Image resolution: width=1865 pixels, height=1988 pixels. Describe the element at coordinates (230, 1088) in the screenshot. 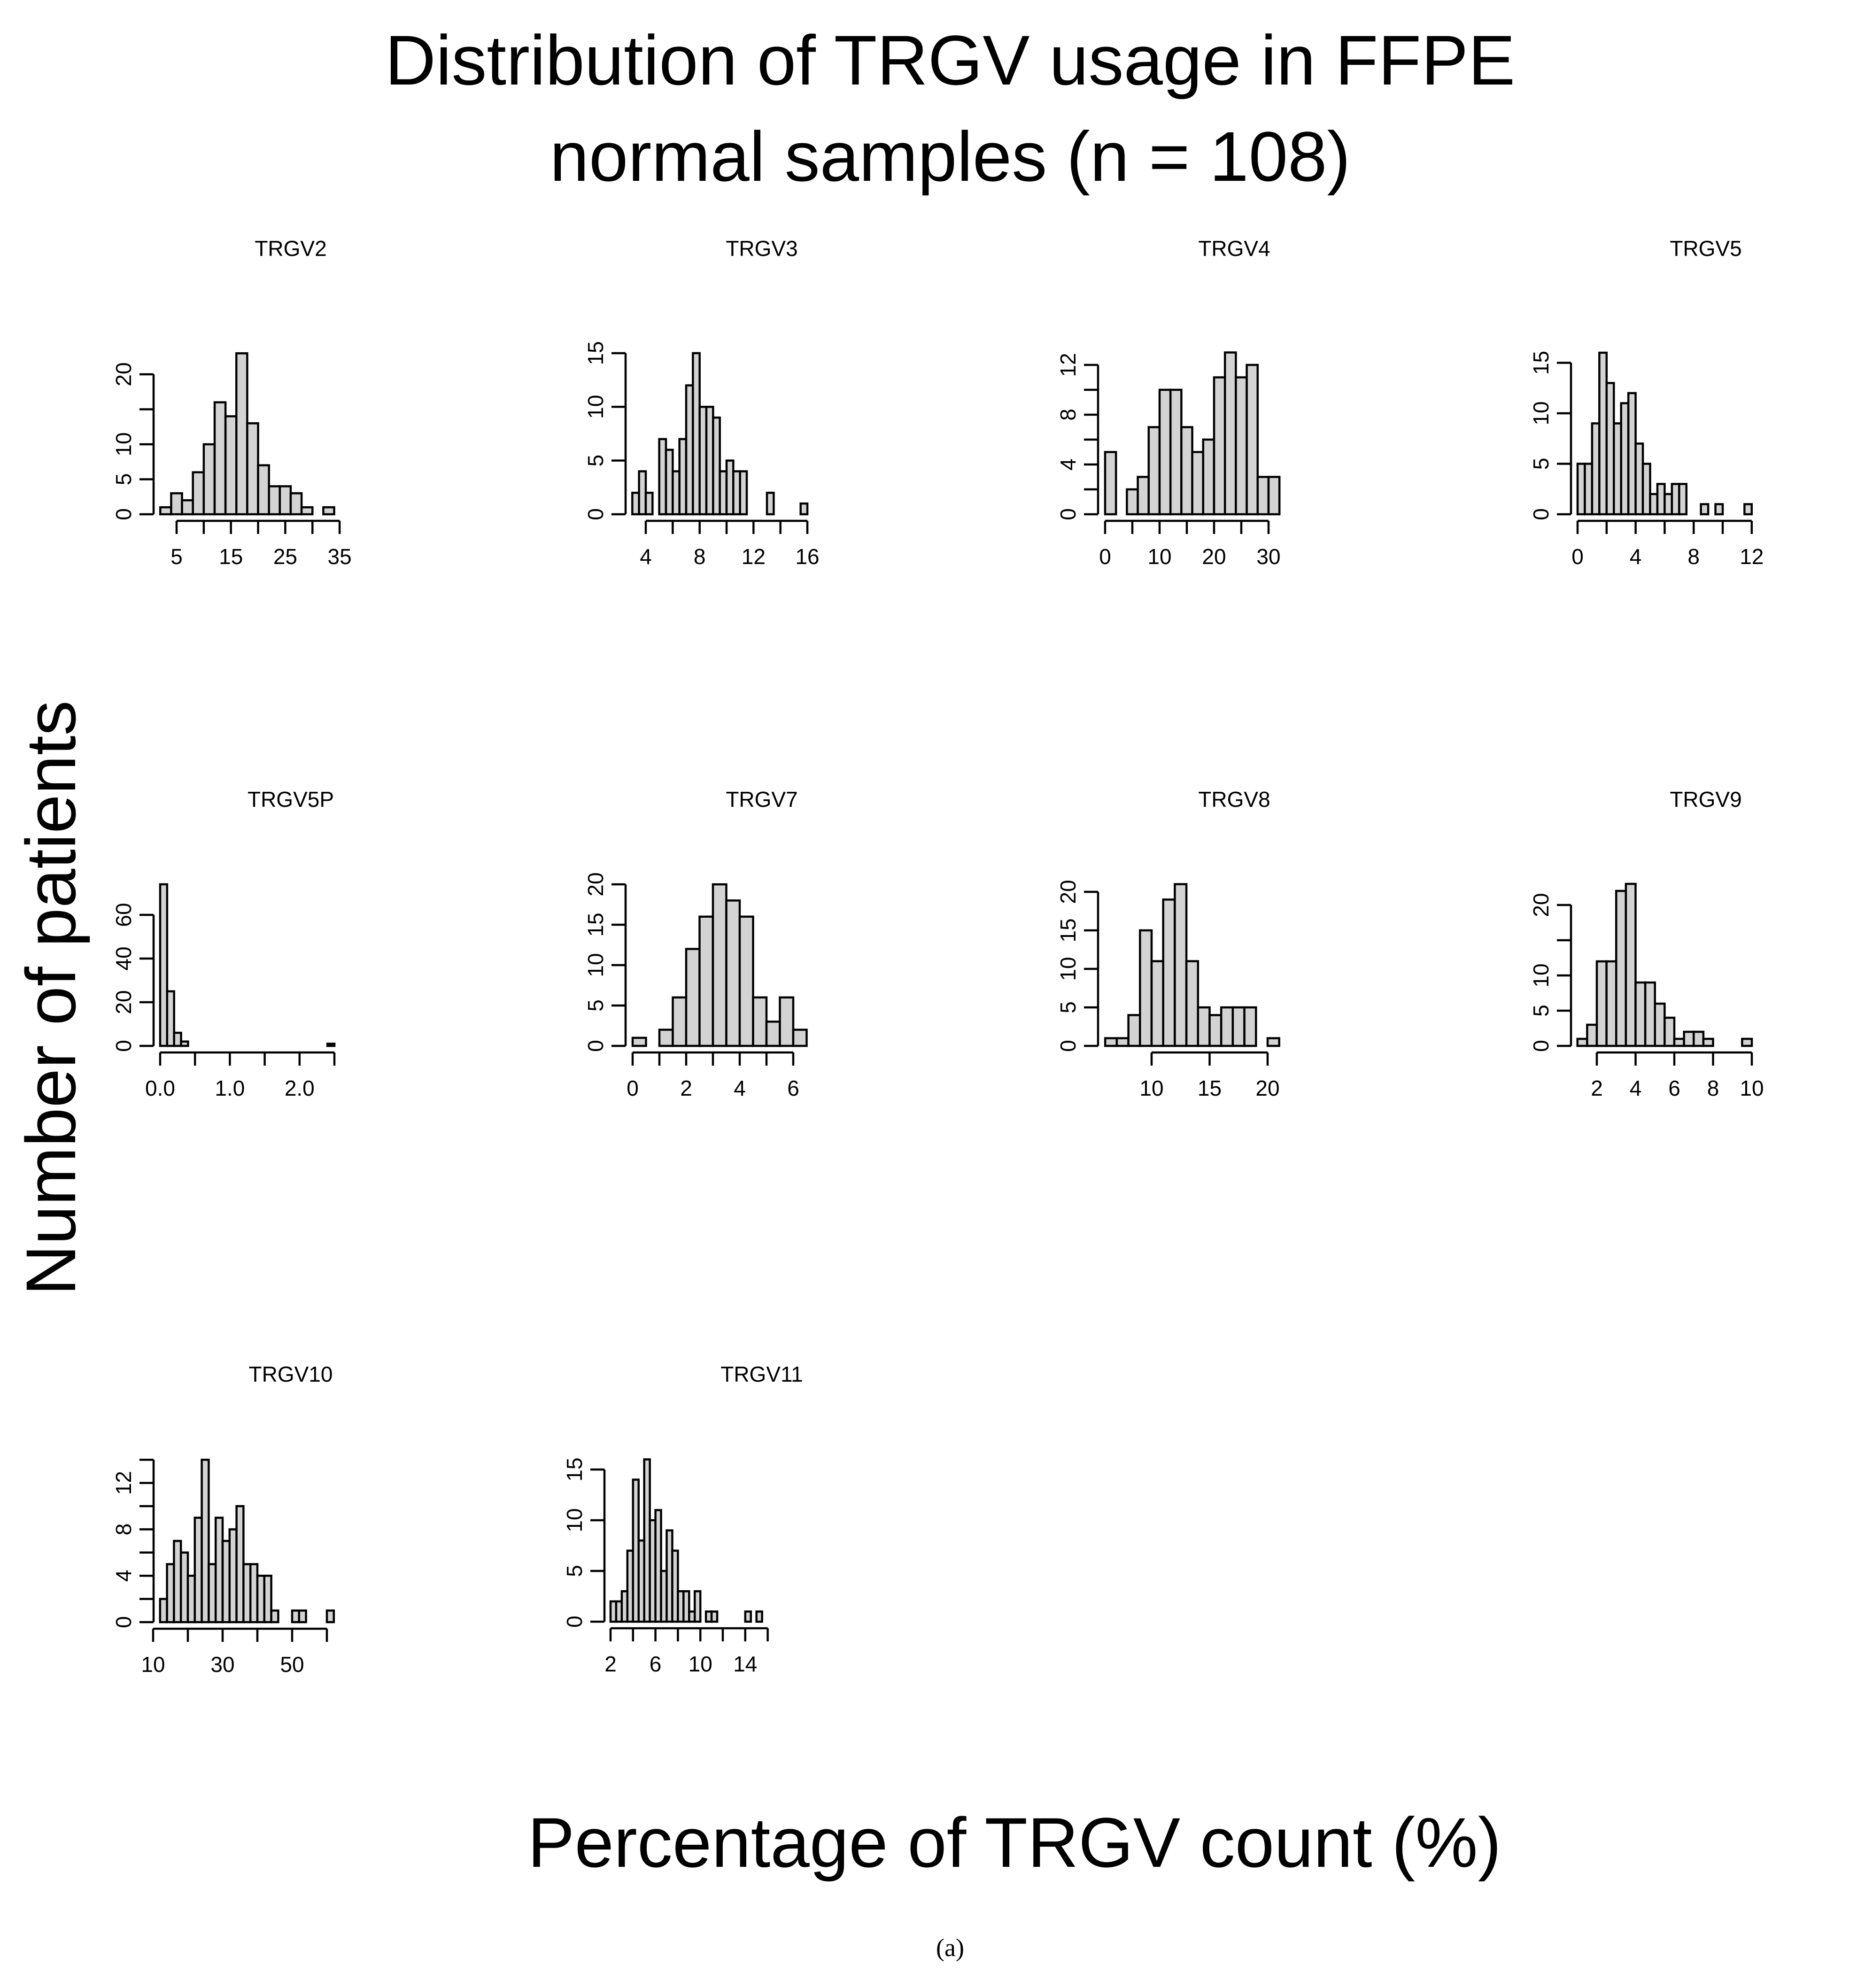

I see `x-tick-label: 1.0` at that location.